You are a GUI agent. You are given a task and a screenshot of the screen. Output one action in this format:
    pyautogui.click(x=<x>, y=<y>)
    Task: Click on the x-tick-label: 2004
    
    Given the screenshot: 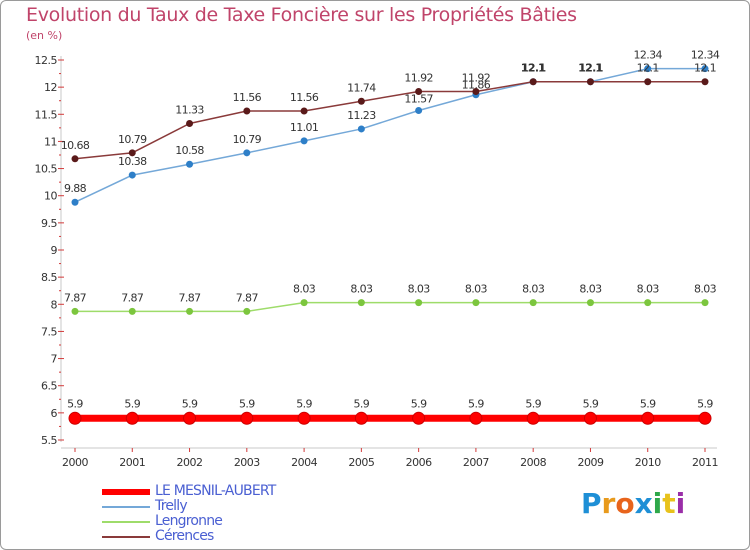 What is the action you would take?
    pyautogui.click(x=304, y=462)
    